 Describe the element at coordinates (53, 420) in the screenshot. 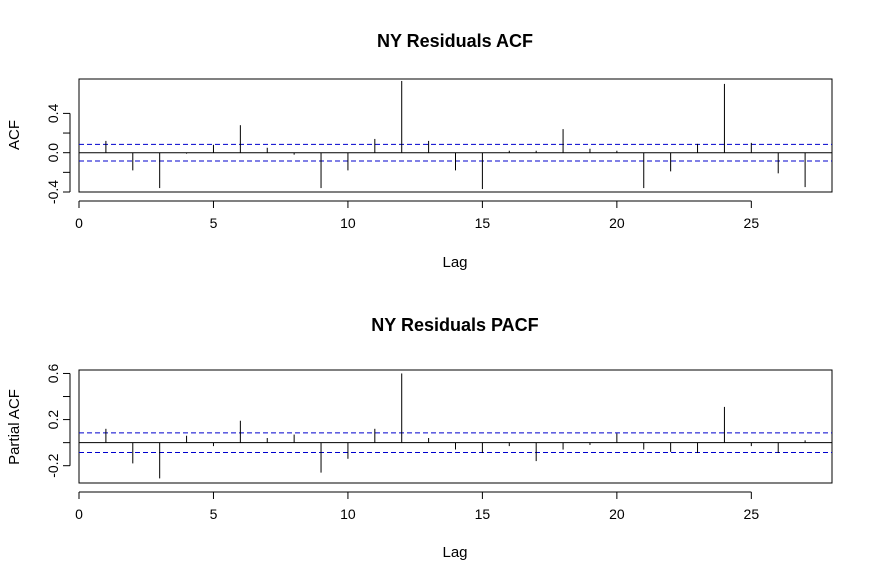

I see `pacf-y-tick-label: 0.2` at that location.